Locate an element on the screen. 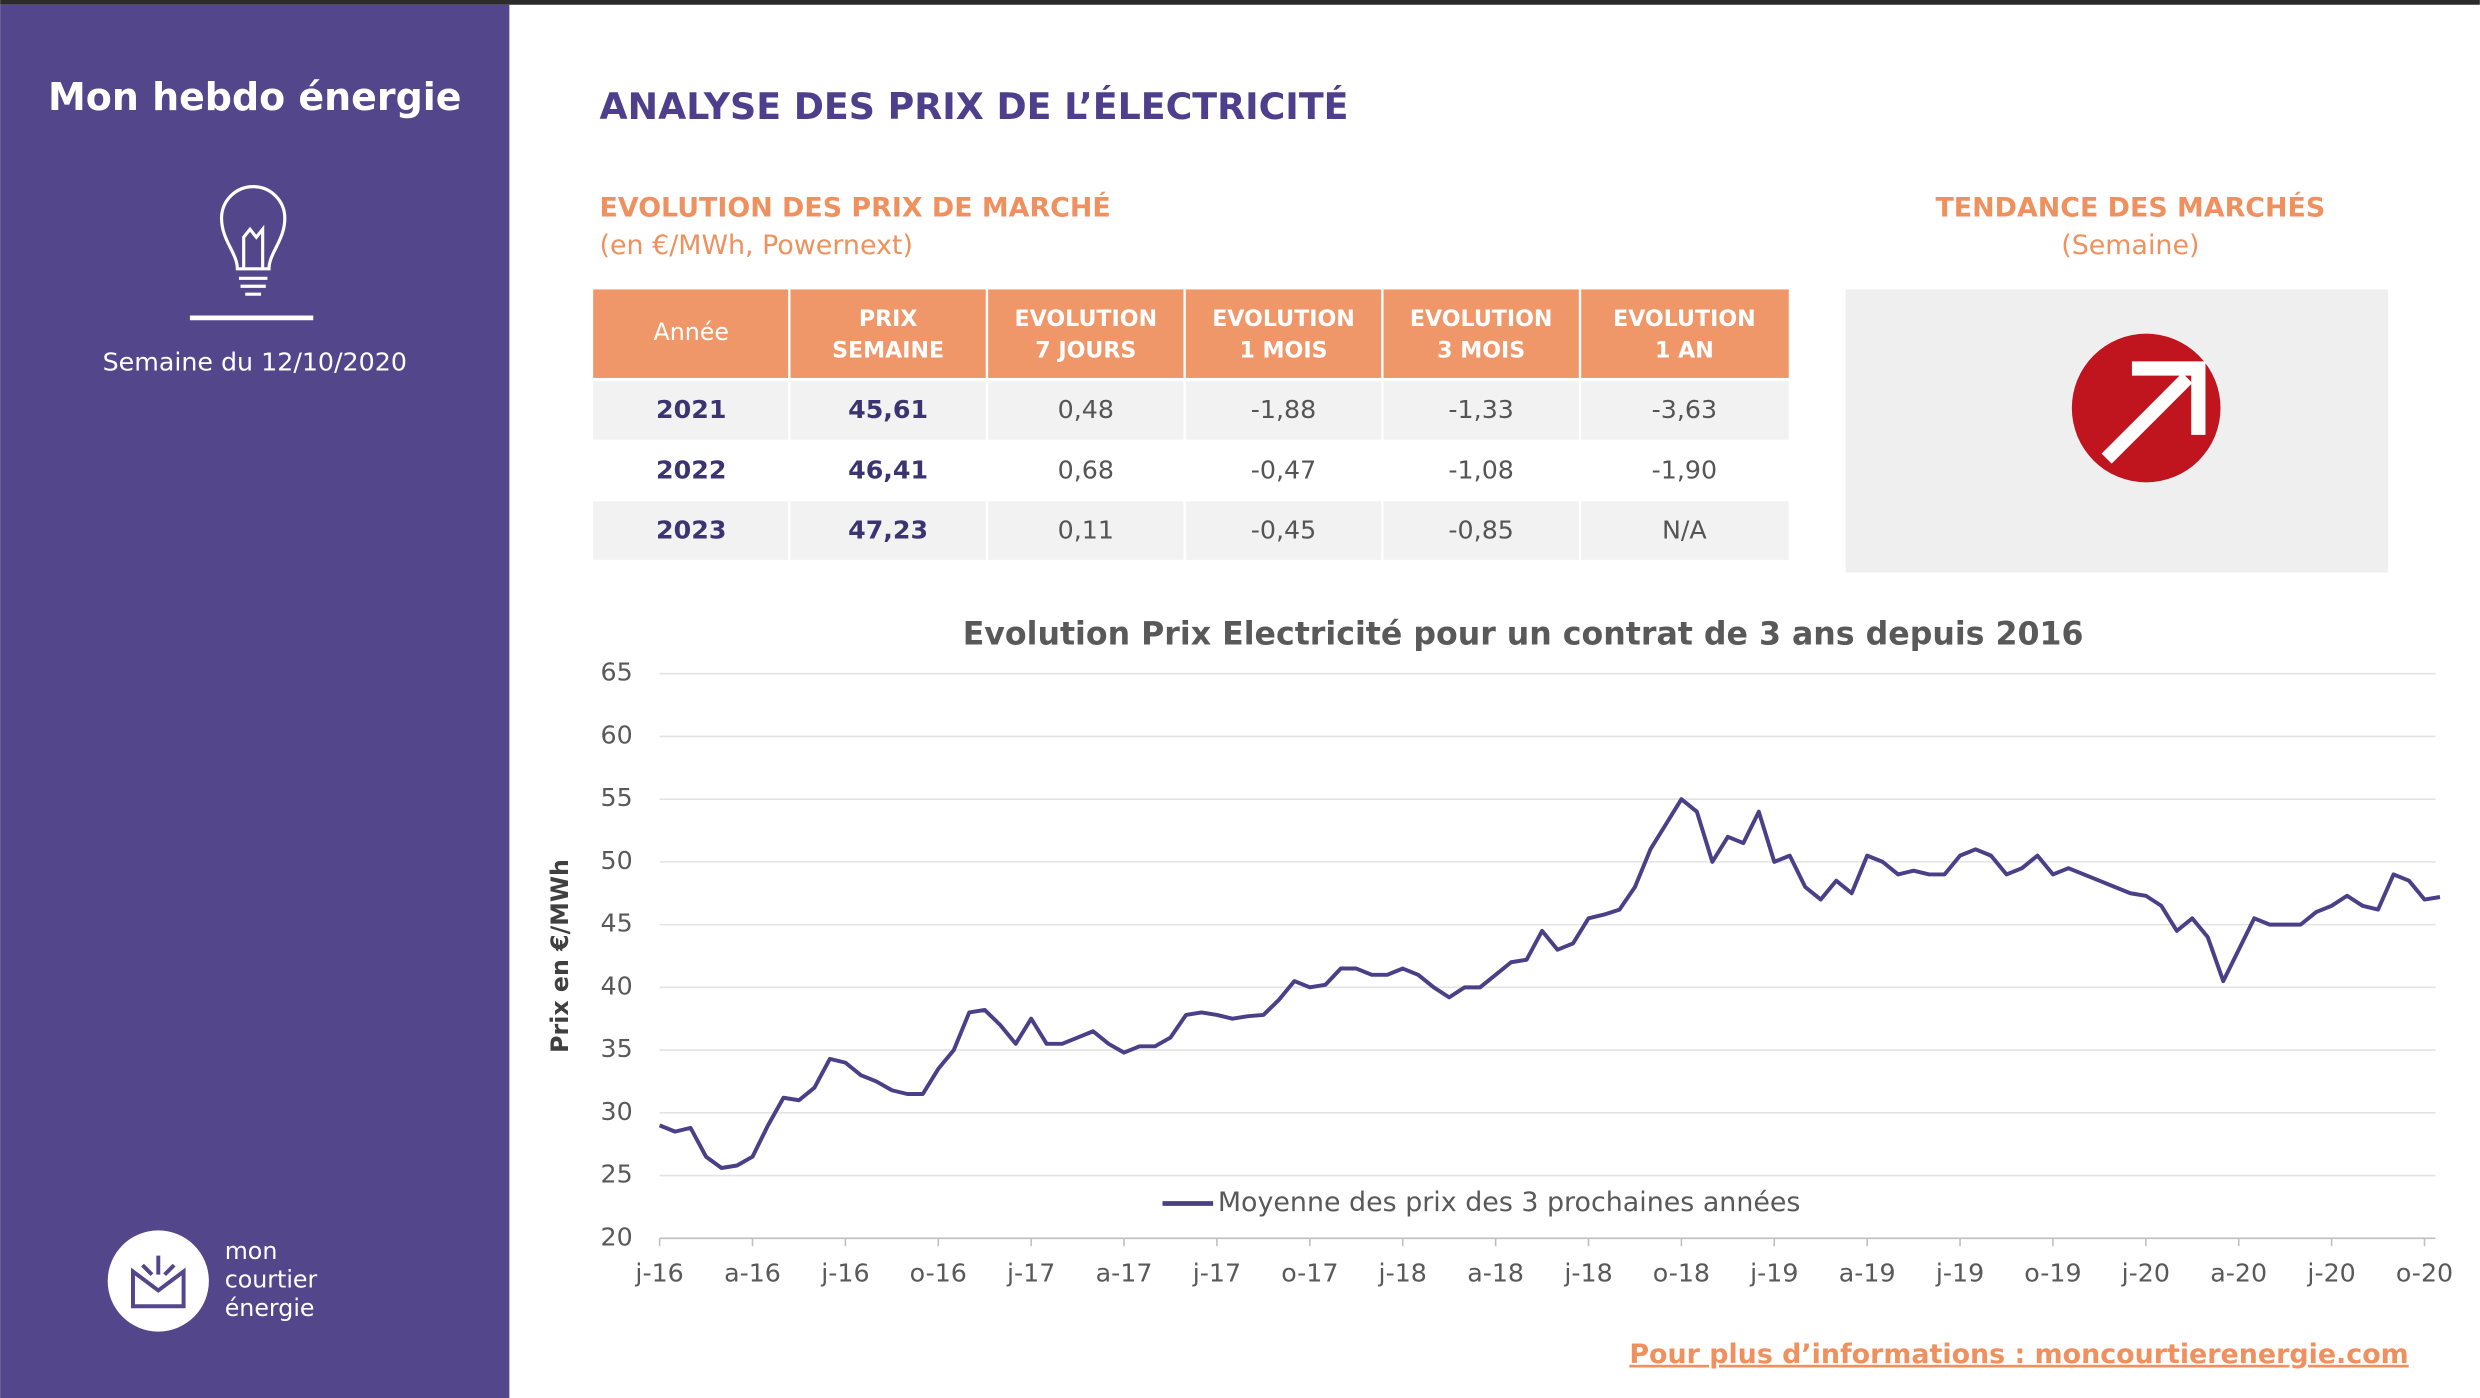  logo-circle is located at coordinates (158, 1281).